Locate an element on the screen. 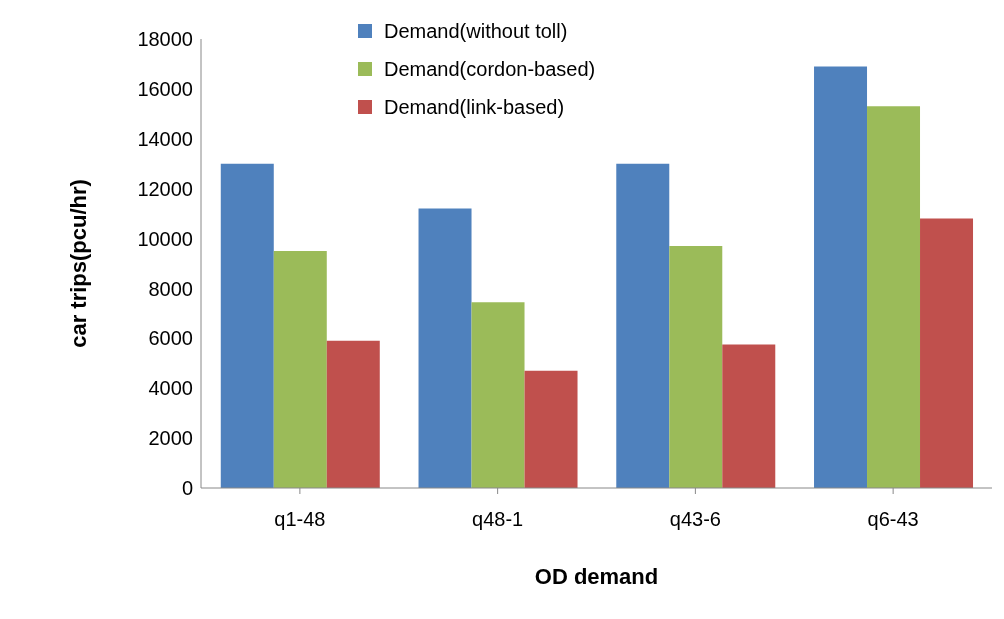 The image size is (1004, 619). y-tick-label: 6000 is located at coordinates (170, 338).